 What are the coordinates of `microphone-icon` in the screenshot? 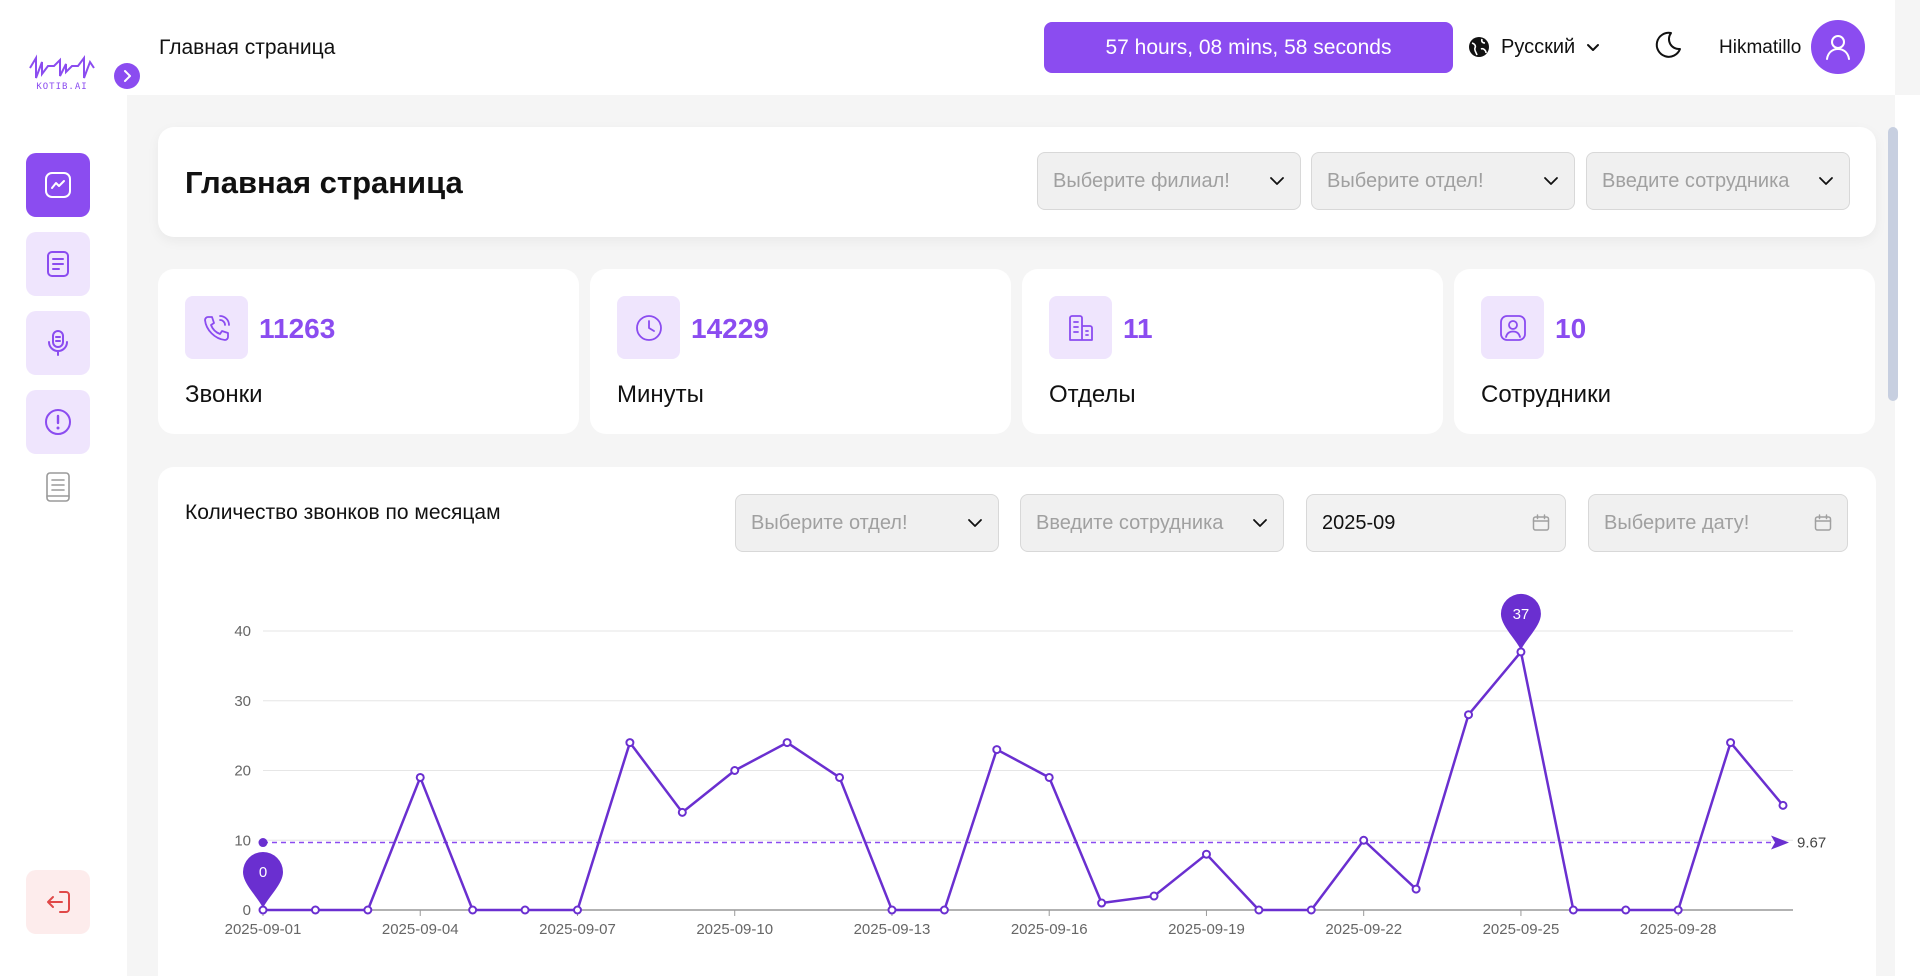 It's located at (58, 343).